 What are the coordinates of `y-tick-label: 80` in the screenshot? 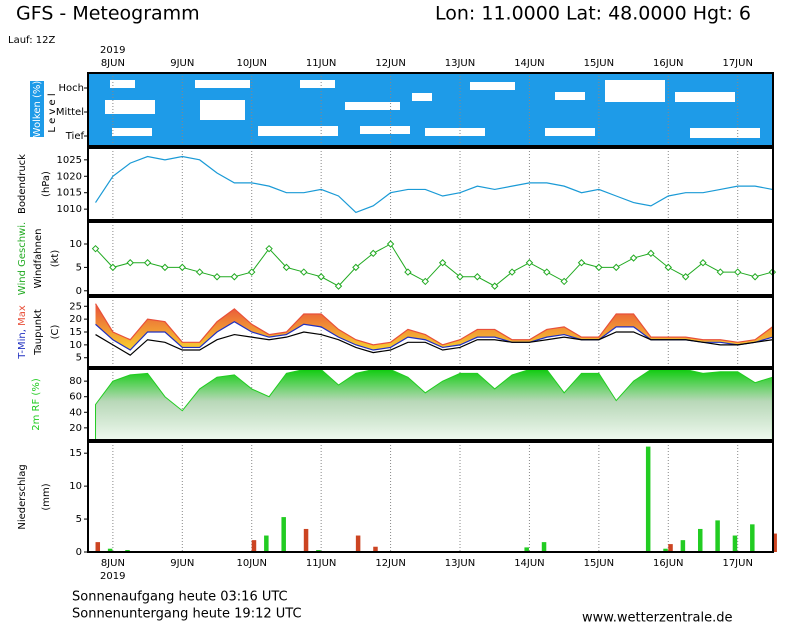 It's located at (75, 381).